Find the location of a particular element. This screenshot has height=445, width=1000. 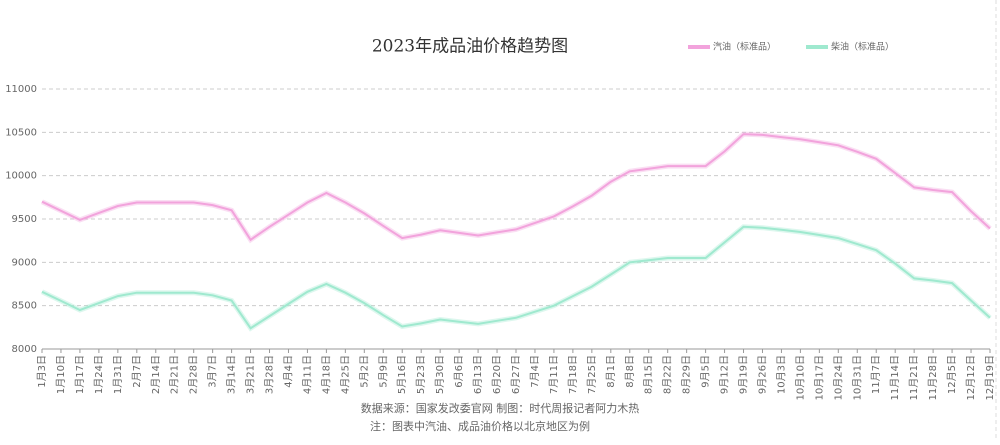

x-tick-label: 6月20日 is located at coordinates (497, 374).